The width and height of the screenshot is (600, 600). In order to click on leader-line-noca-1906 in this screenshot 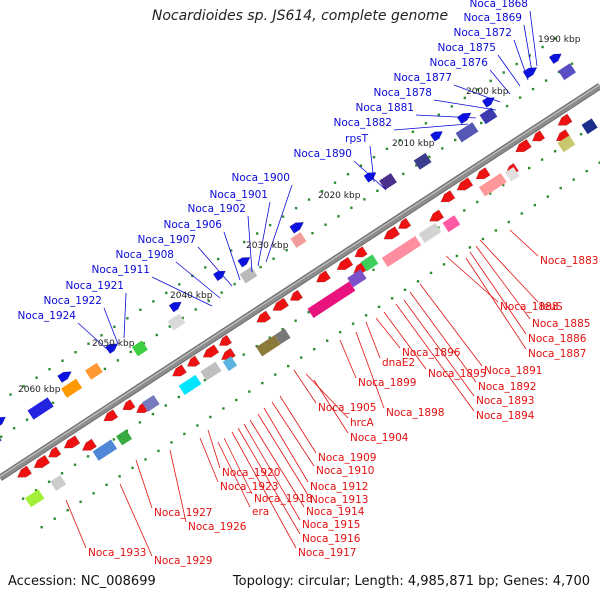, I will do `click(232, 256)`.